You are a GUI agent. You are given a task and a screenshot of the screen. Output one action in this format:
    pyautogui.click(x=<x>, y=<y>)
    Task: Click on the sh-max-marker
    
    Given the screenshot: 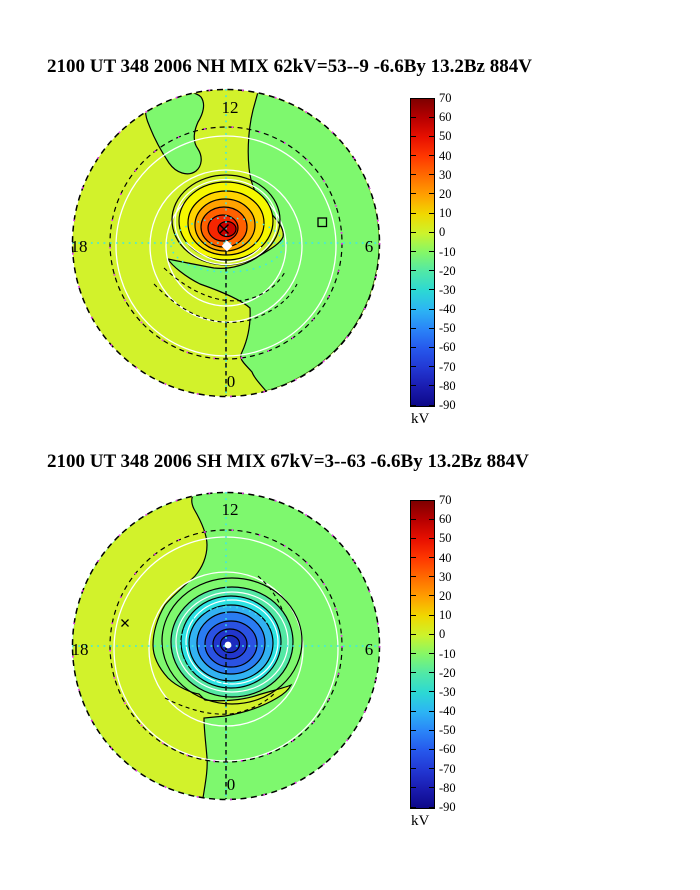 What is the action you would take?
    pyautogui.click(x=125, y=623)
    